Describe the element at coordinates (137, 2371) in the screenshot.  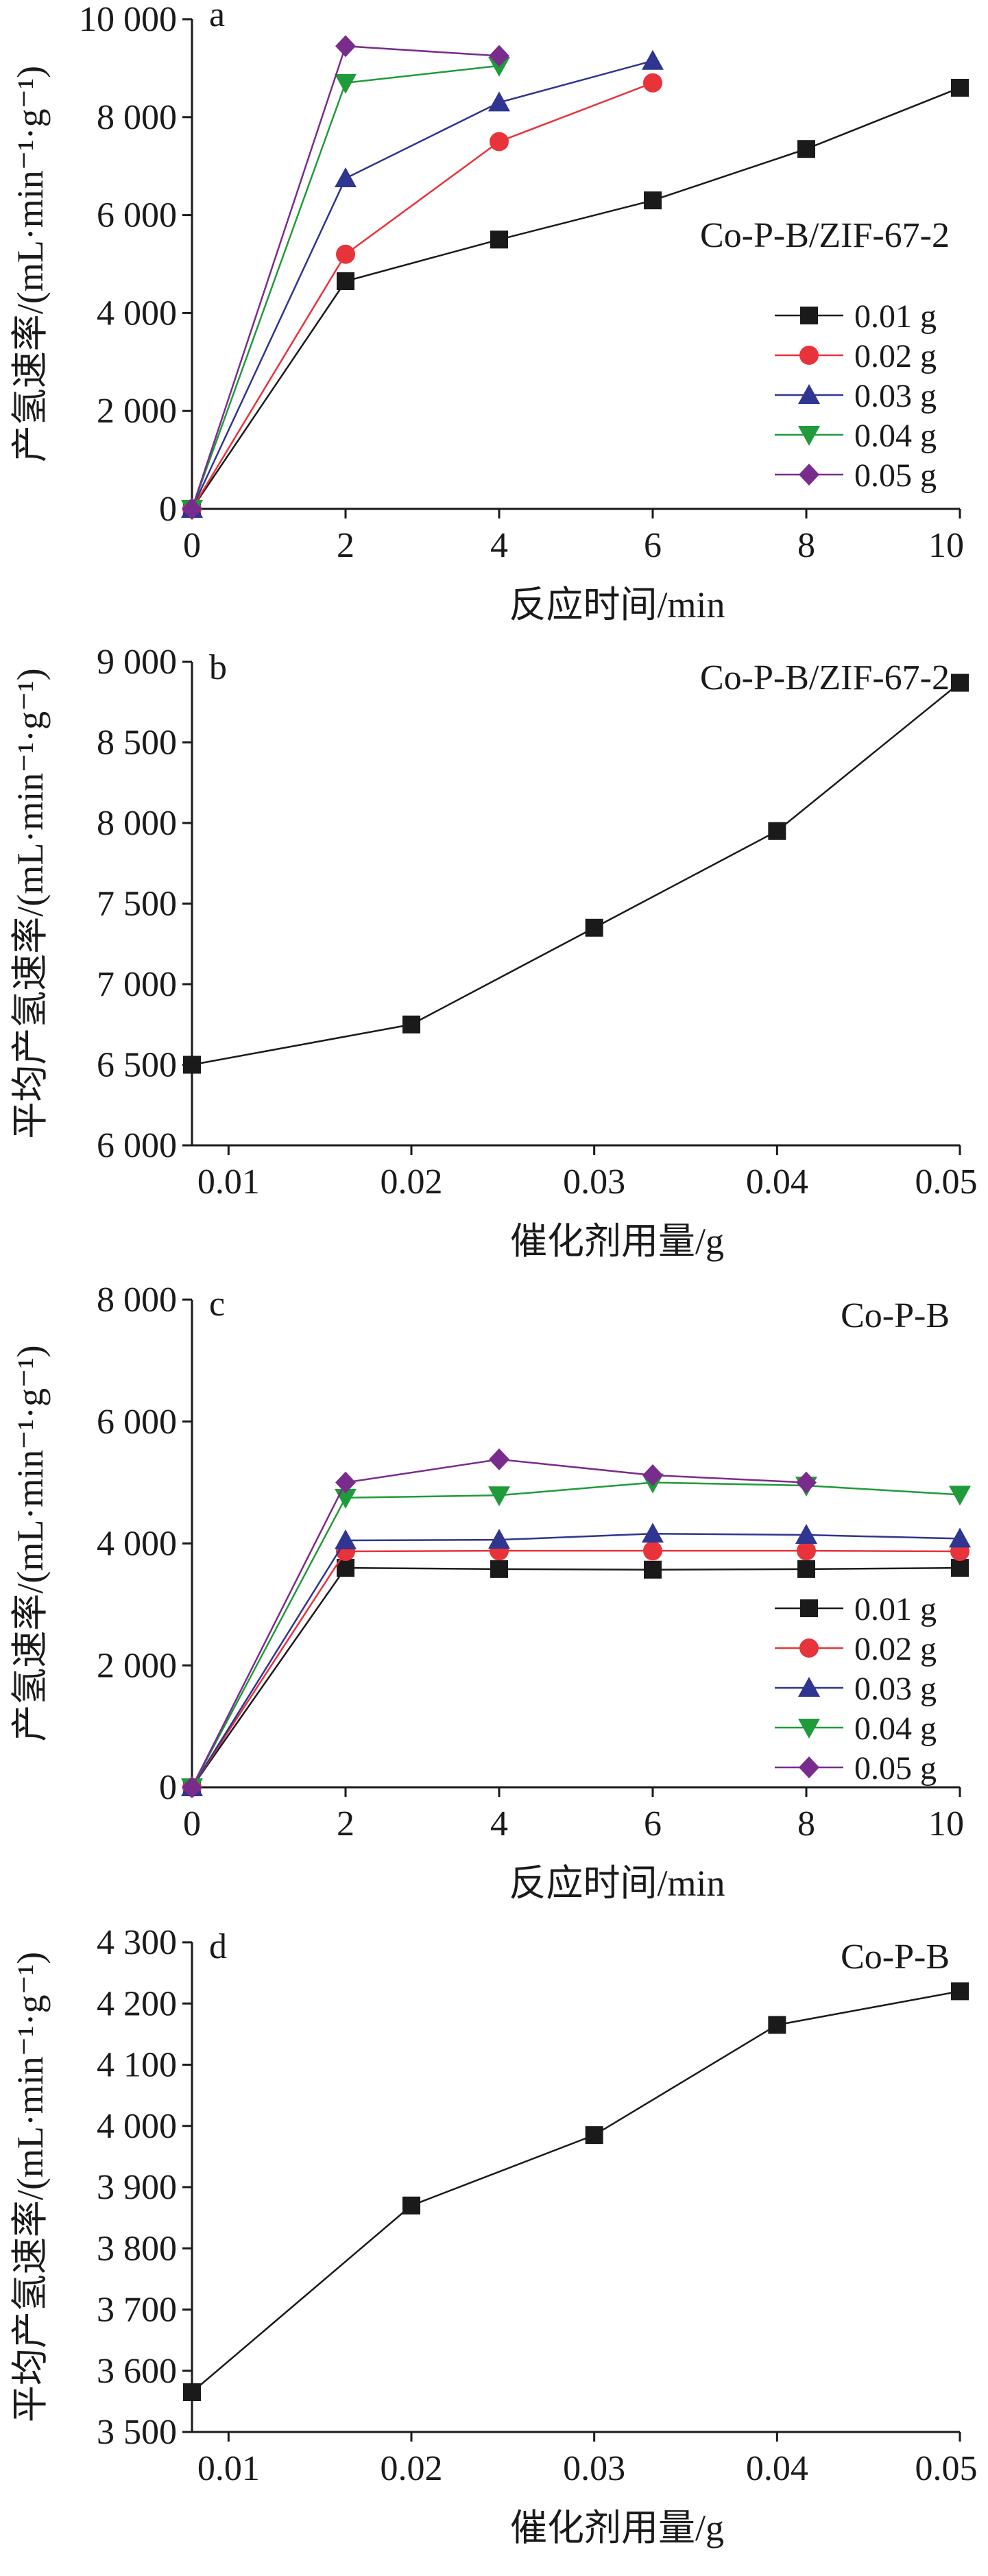
I see `y-tick-label: 3 600` at that location.